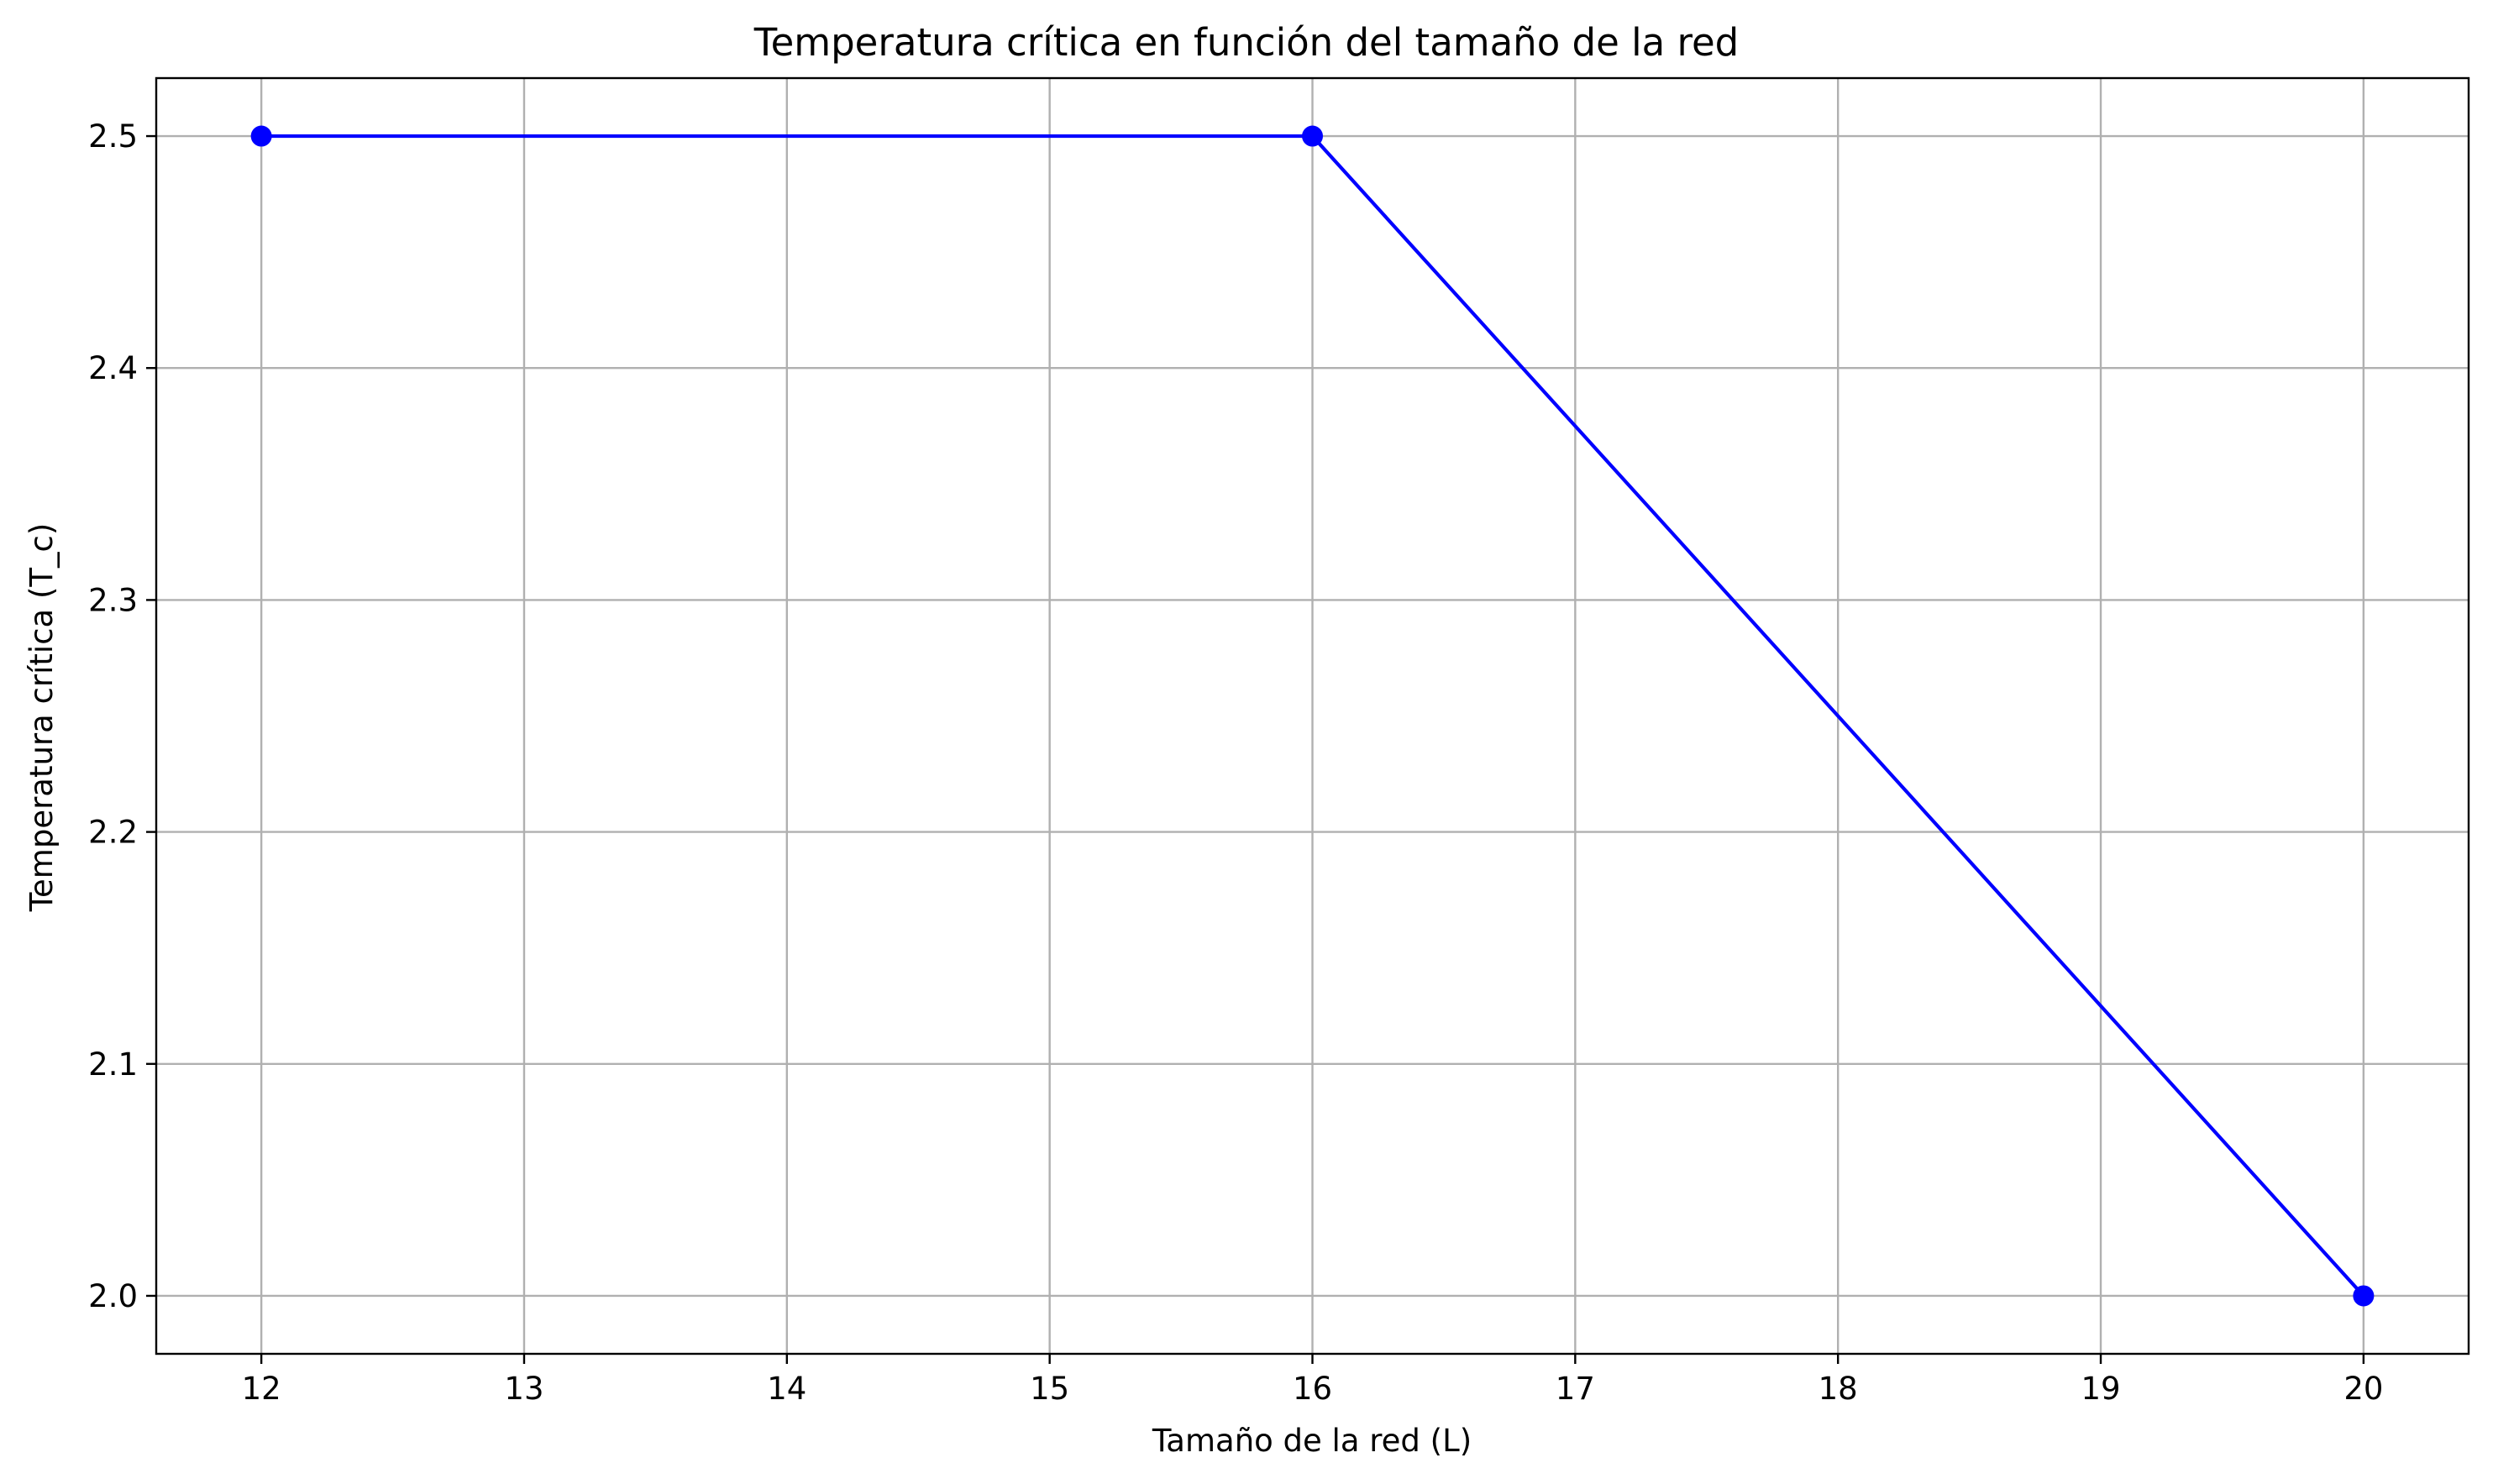  What do you see at coordinates (1839, 1389) in the screenshot?
I see `x-tick-label: 18` at bounding box center [1839, 1389].